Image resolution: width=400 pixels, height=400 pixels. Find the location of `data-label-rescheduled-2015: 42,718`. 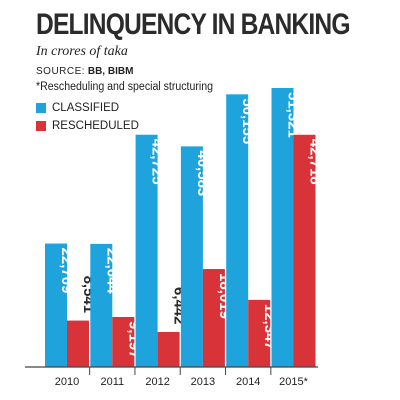

data-label-rescheduled-2015: 42,718 is located at coordinates (315, 162).